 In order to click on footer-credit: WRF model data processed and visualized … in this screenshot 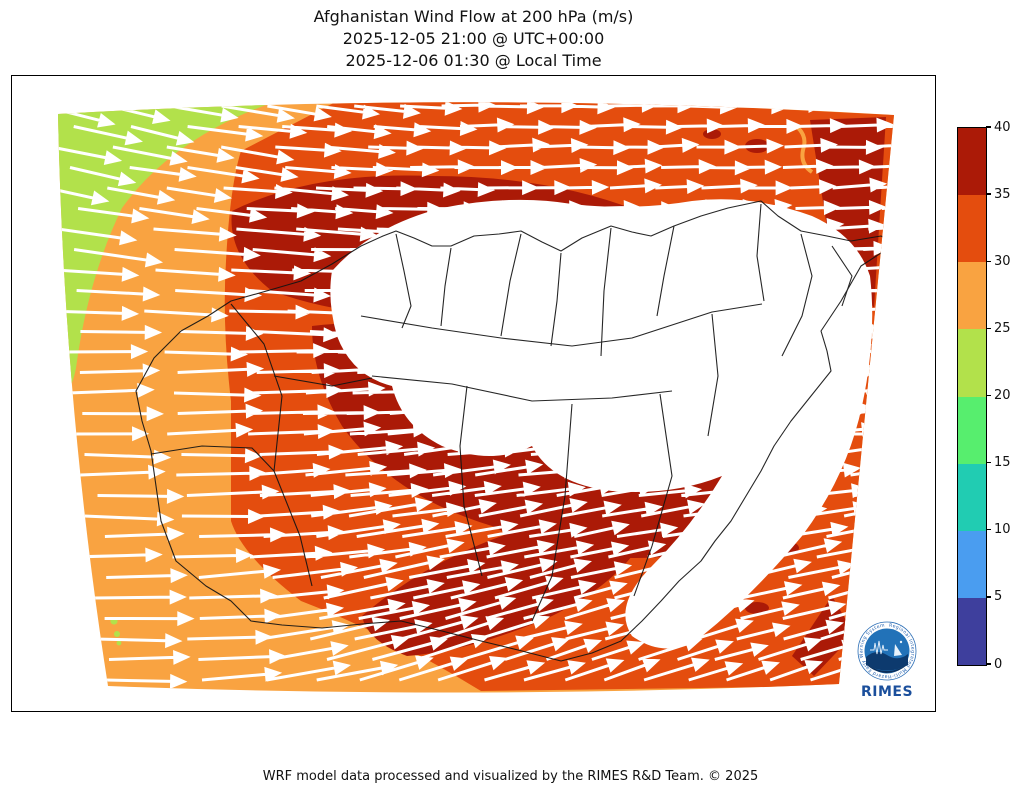, I will do `click(510, 776)`.